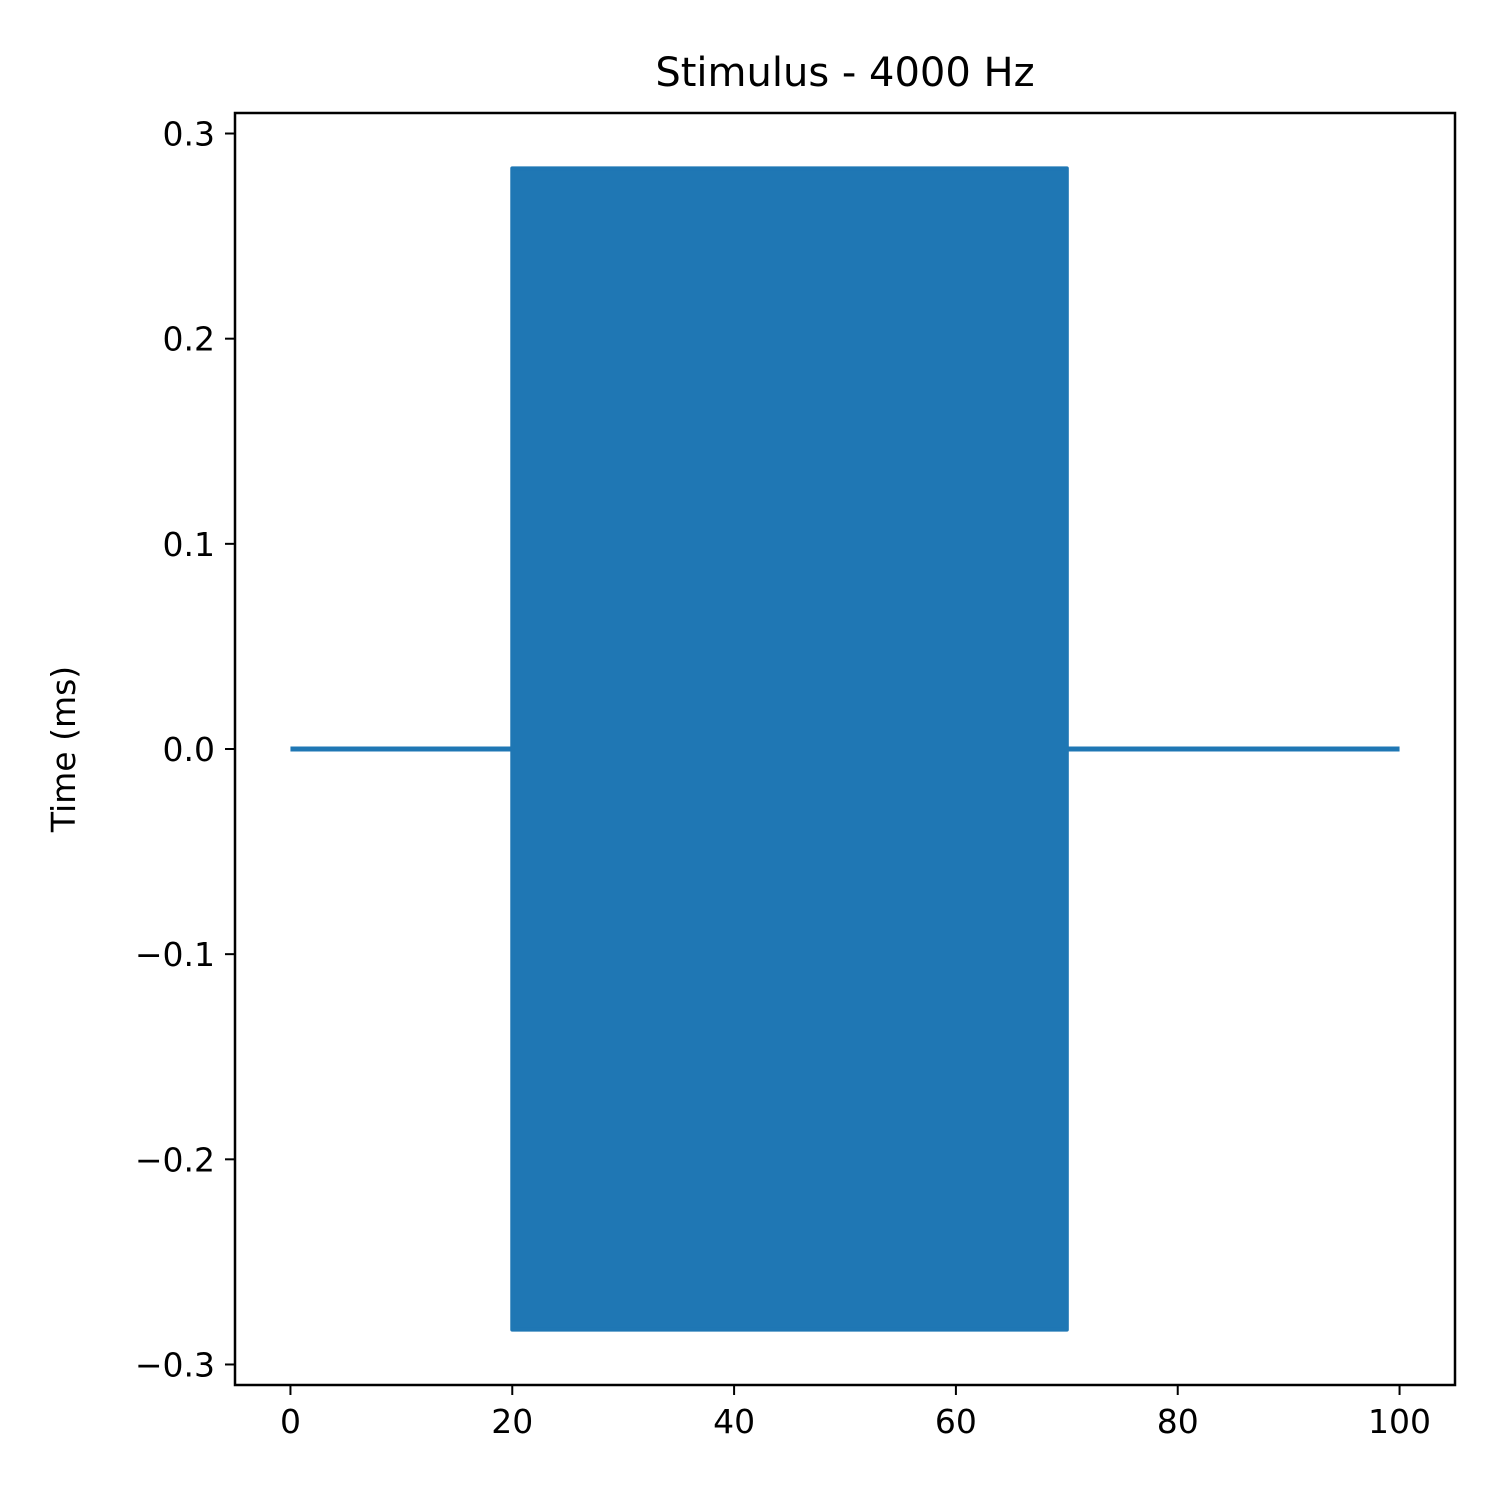  I want to click on y-tick-label: −0.3, so click(175, 1364).